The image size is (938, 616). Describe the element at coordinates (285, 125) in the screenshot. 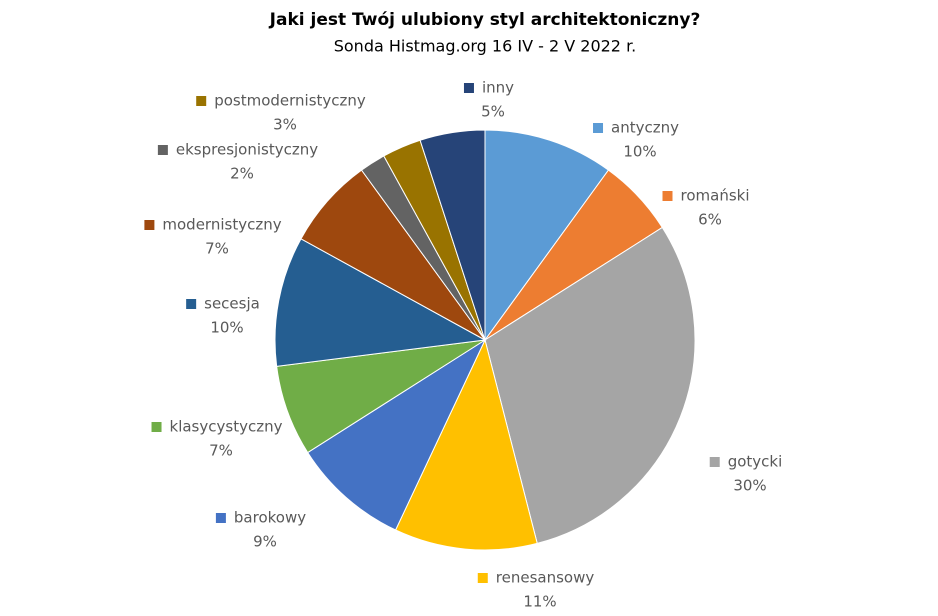

I see `slice-value-label: 3%` at that location.